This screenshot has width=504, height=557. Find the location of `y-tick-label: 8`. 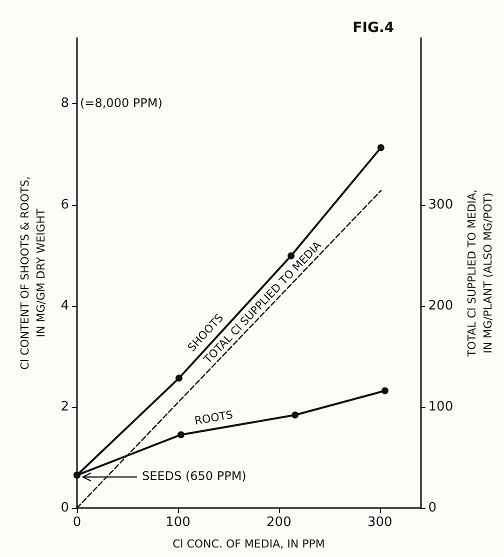

y-tick-label: 8 is located at coordinates (64, 104).